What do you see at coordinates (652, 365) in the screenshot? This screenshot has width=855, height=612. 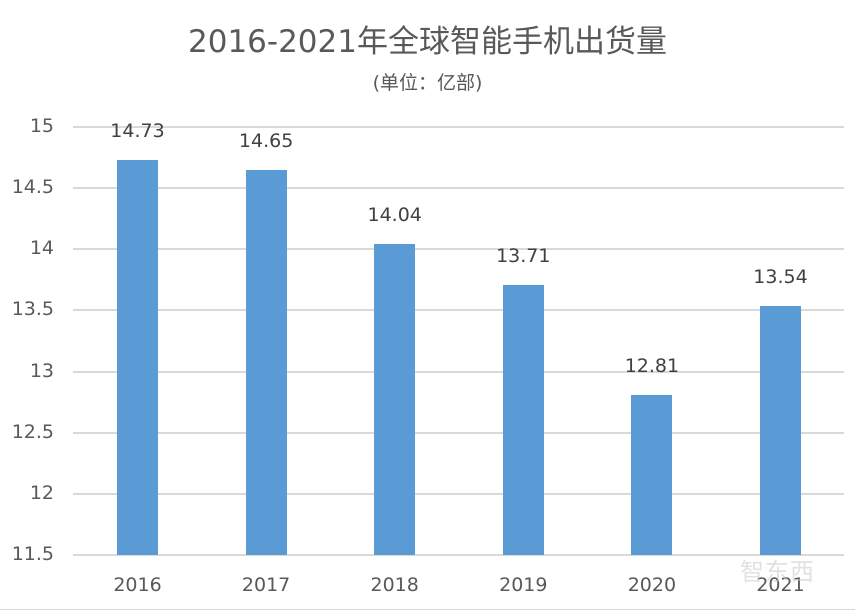 I see `data-label: 12.81` at bounding box center [652, 365].